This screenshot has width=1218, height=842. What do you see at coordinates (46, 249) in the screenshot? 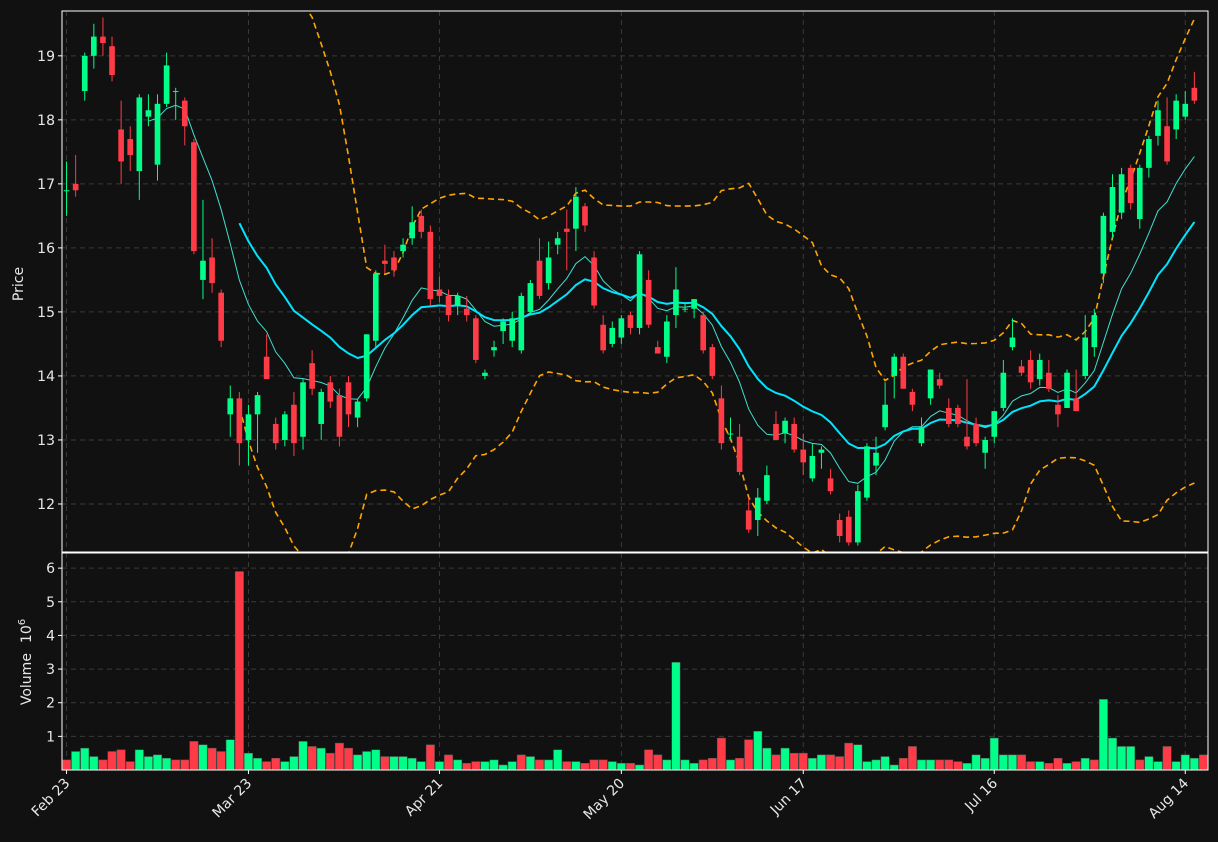
I see `price-tick-label: 16` at bounding box center [46, 249].